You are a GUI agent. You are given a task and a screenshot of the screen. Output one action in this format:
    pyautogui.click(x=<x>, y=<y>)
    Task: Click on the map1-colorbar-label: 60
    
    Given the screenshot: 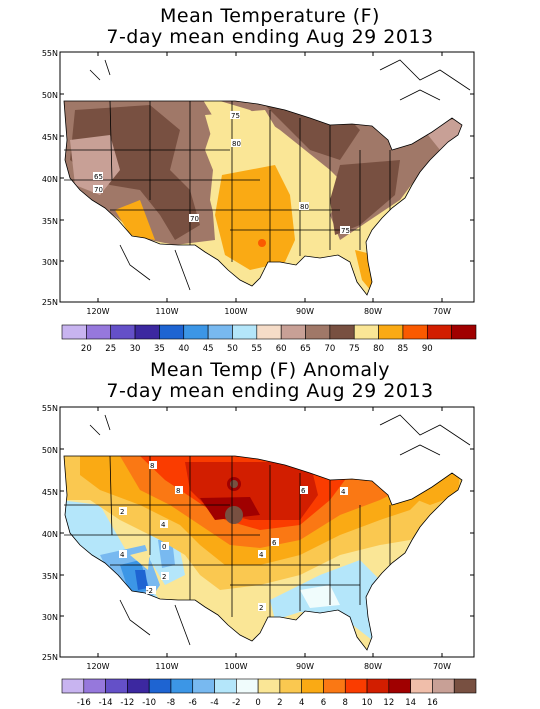 What is the action you would take?
    pyautogui.click(x=281, y=349)
    